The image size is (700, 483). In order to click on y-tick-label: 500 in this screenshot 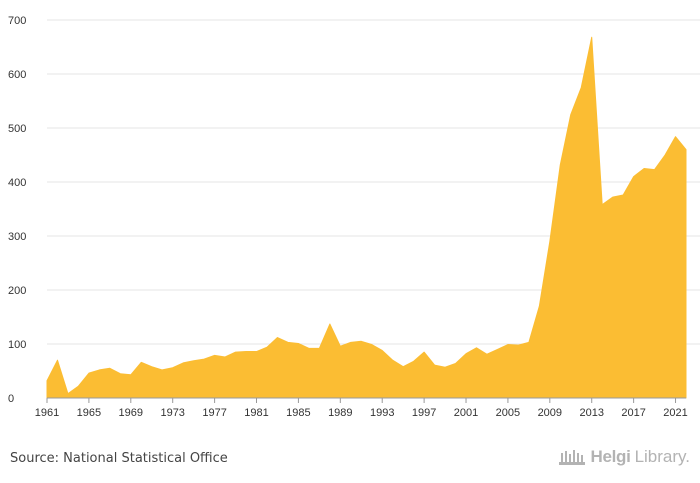, I will do `click(17, 129)`.